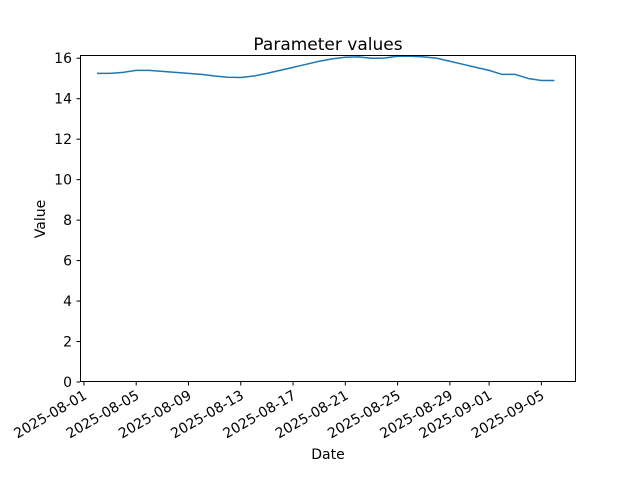  What do you see at coordinates (63, 59) in the screenshot?
I see `y-tick-label: 16` at bounding box center [63, 59].